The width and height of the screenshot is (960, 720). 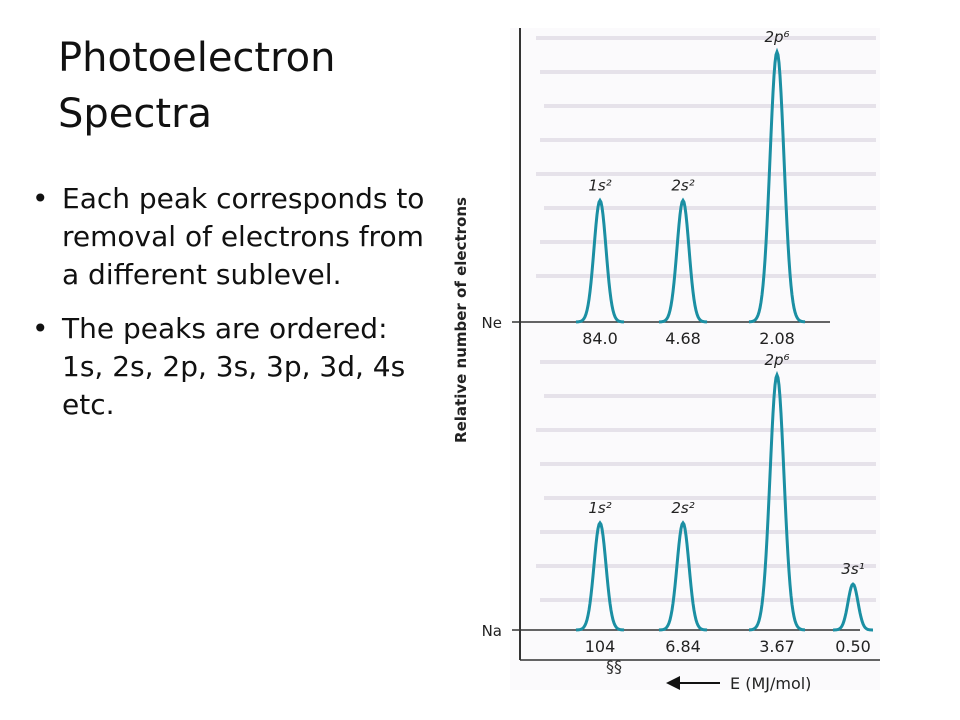 What do you see at coordinates (777, 646) in the screenshot?
I see `peak-energy-label: 3.67` at bounding box center [777, 646].